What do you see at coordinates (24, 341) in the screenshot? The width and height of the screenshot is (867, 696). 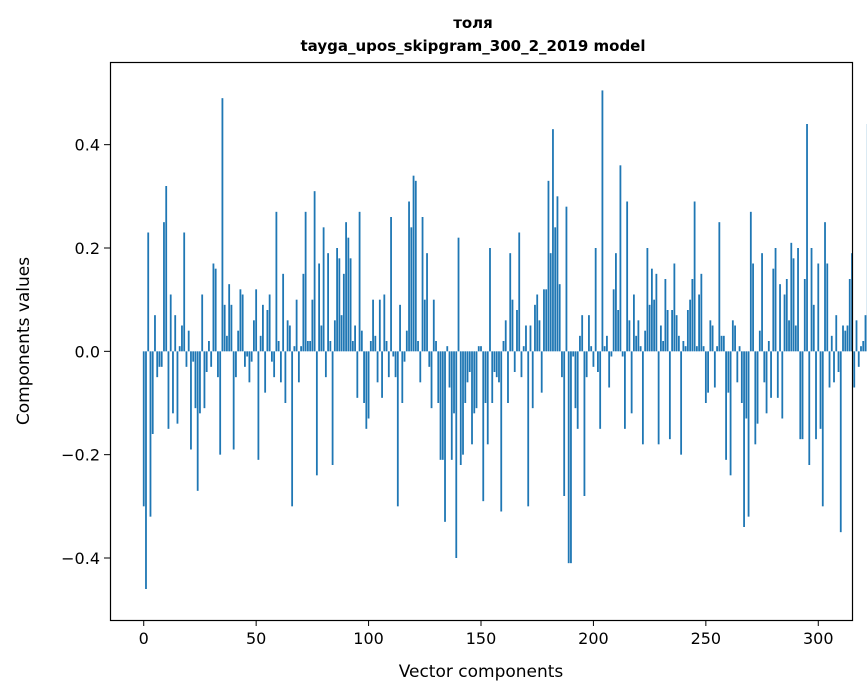 I see `y-axis-label: Components values` at bounding box center [24, 341].